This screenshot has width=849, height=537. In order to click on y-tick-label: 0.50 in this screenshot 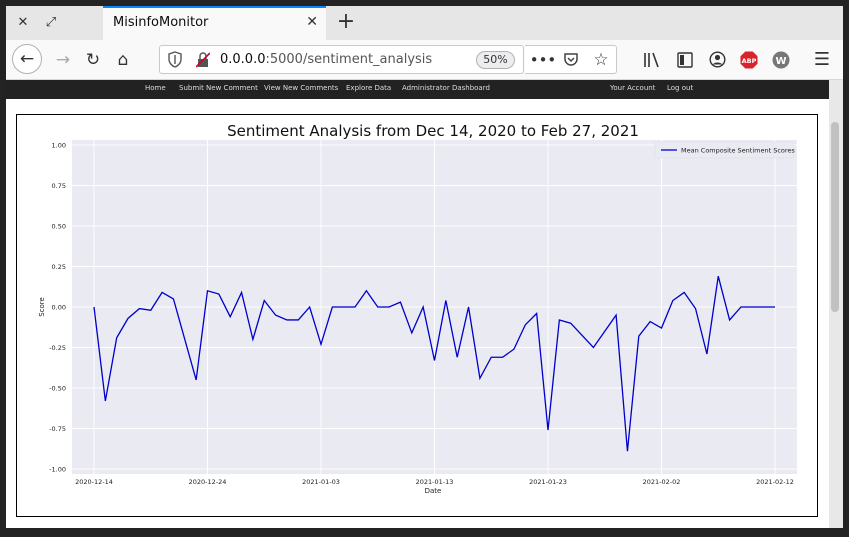, I will do `click(59, 226)`.